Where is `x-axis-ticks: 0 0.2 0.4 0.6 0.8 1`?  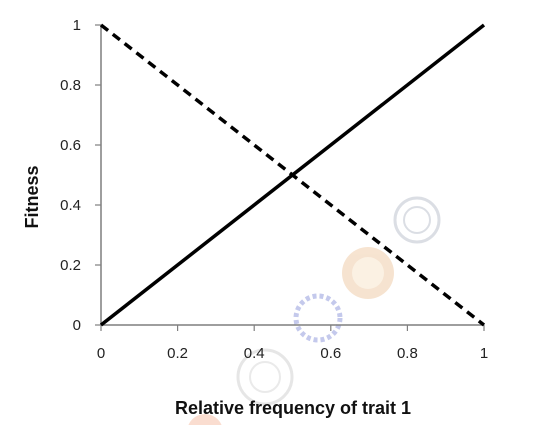
x-axis-ticks: 0 0.2 0.4 0.6 0.8 1 is located at coordinates (292, 343).